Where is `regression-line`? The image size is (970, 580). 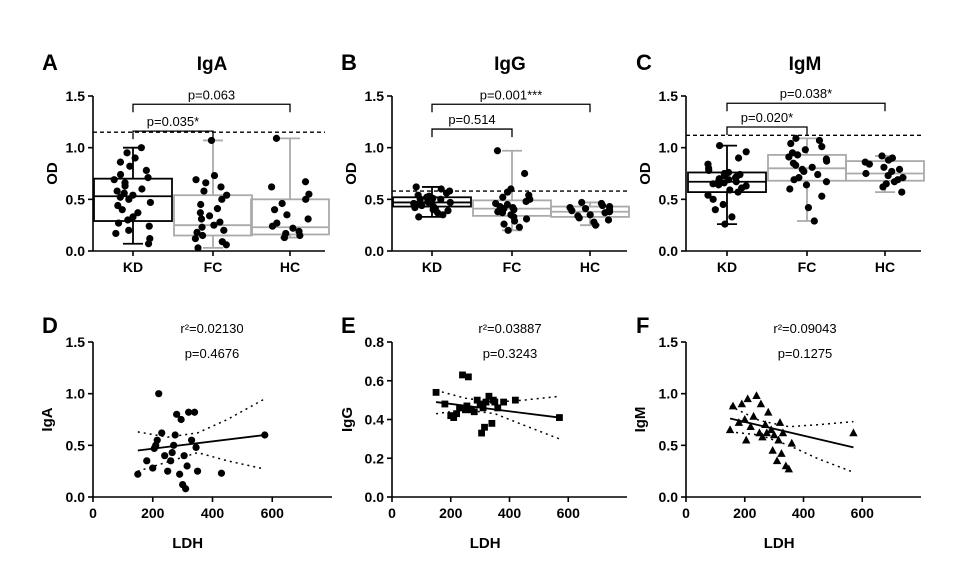
regression-line is located at coordinates (201, 443).